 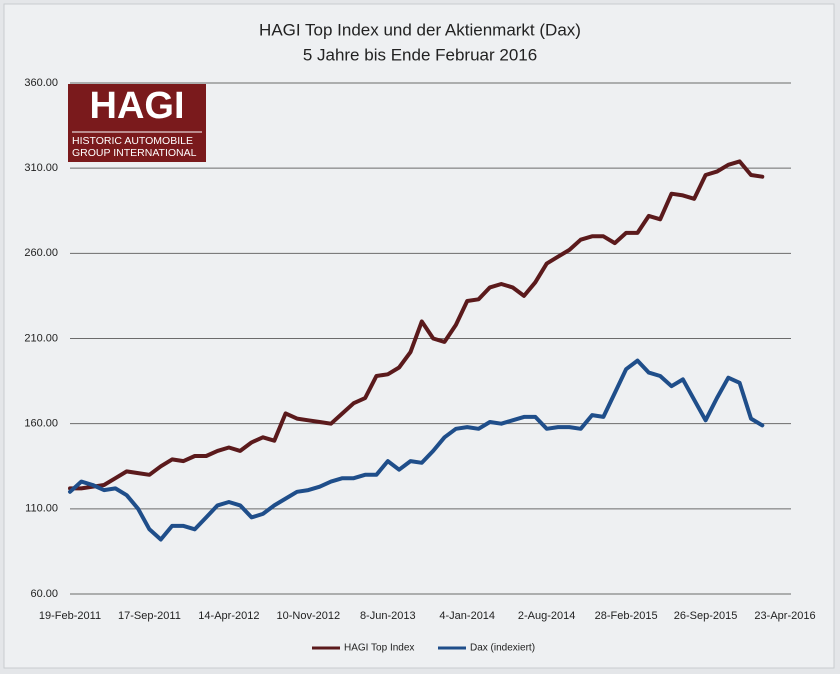 I want to click on x-tick-label: 14-Apr-2012, so click(x=228, y=616).